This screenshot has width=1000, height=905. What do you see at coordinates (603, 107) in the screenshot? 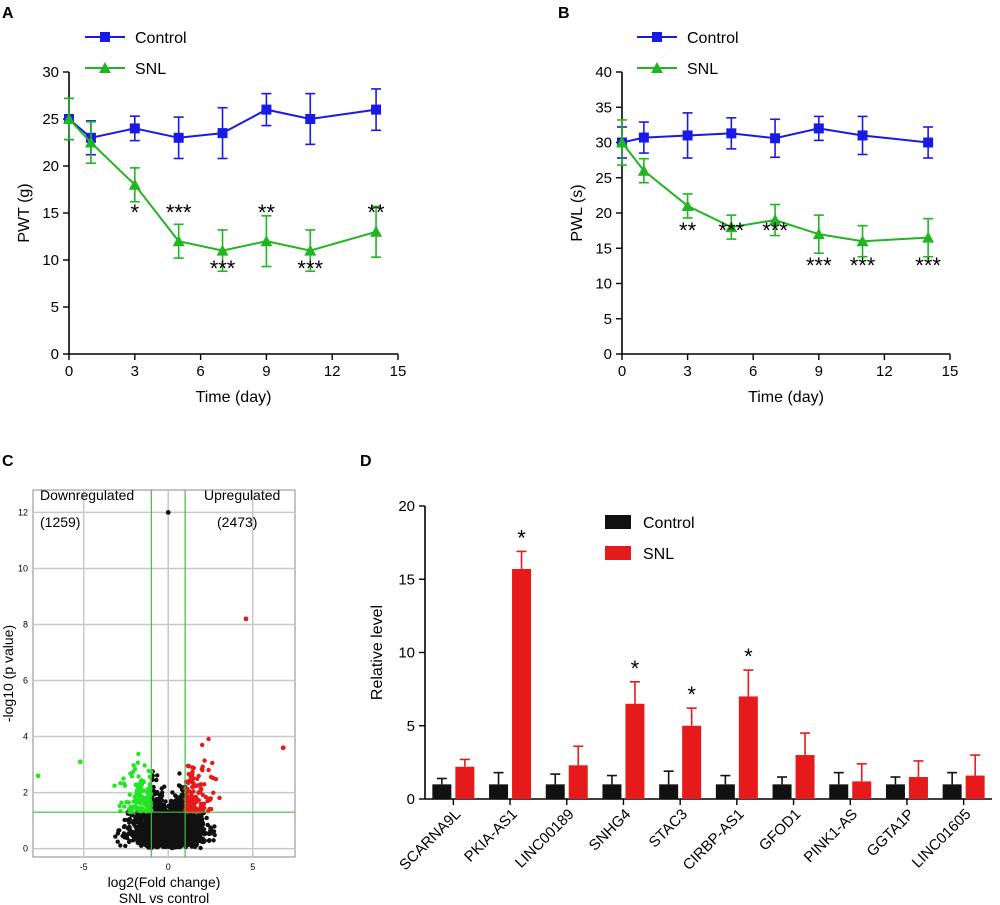
I see `y-tick-label: 35` at bounding box center [603, 107].